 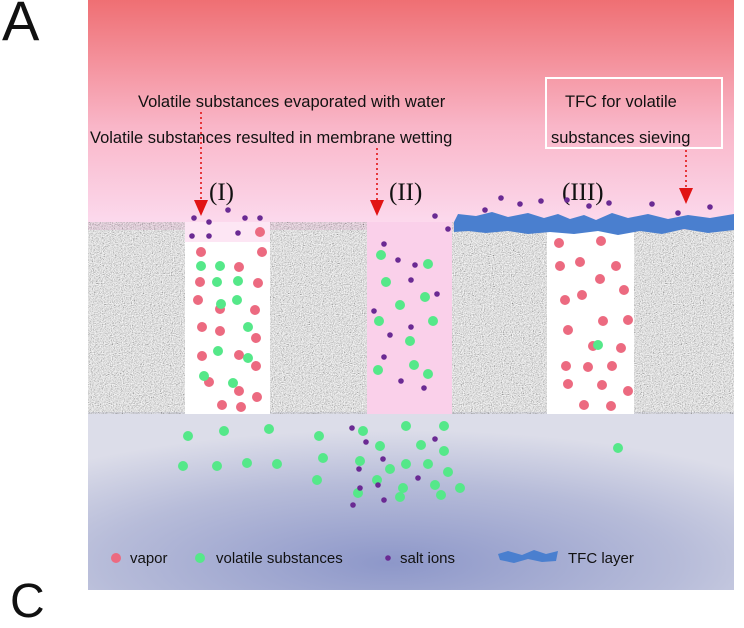 I want to click on label-tfc-line1: TFC for volatile, so click(x=621, y=102).